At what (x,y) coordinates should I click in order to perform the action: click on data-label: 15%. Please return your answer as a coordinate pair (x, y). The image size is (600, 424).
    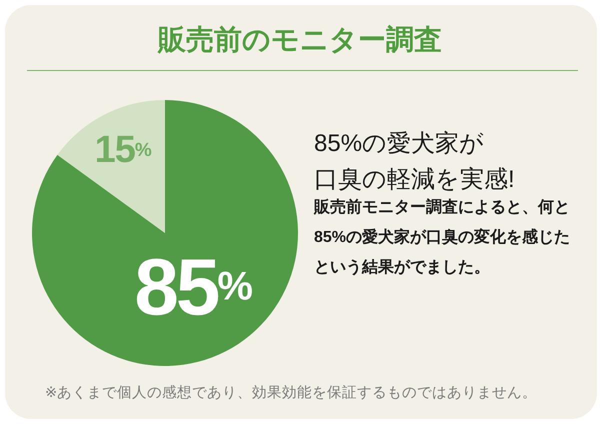
    Looking at the image, I should click on (123, 150).